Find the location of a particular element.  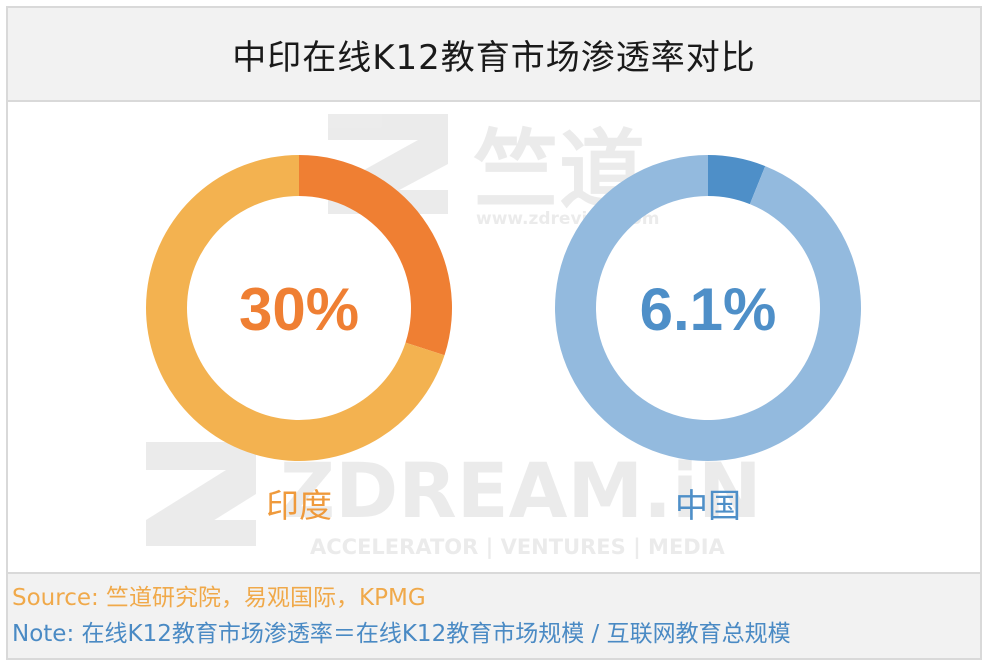

watermark-logo-mark-bottom is located at coordinates (201, 494).